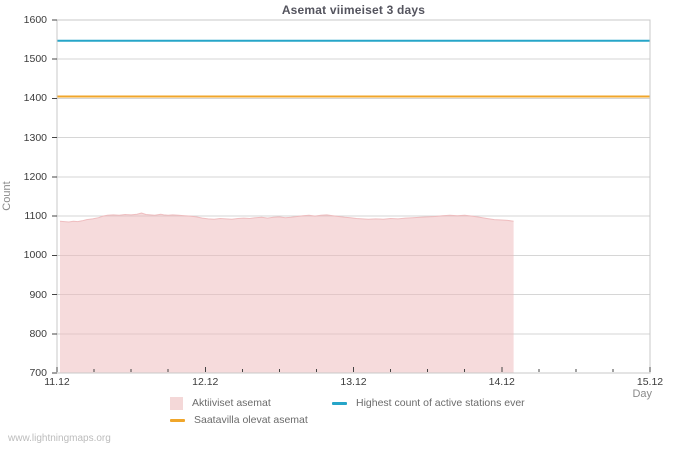  Describe the element at coordinates (57, 382) in the screenshot. I see `x-tick-label: 11.12` at that location.